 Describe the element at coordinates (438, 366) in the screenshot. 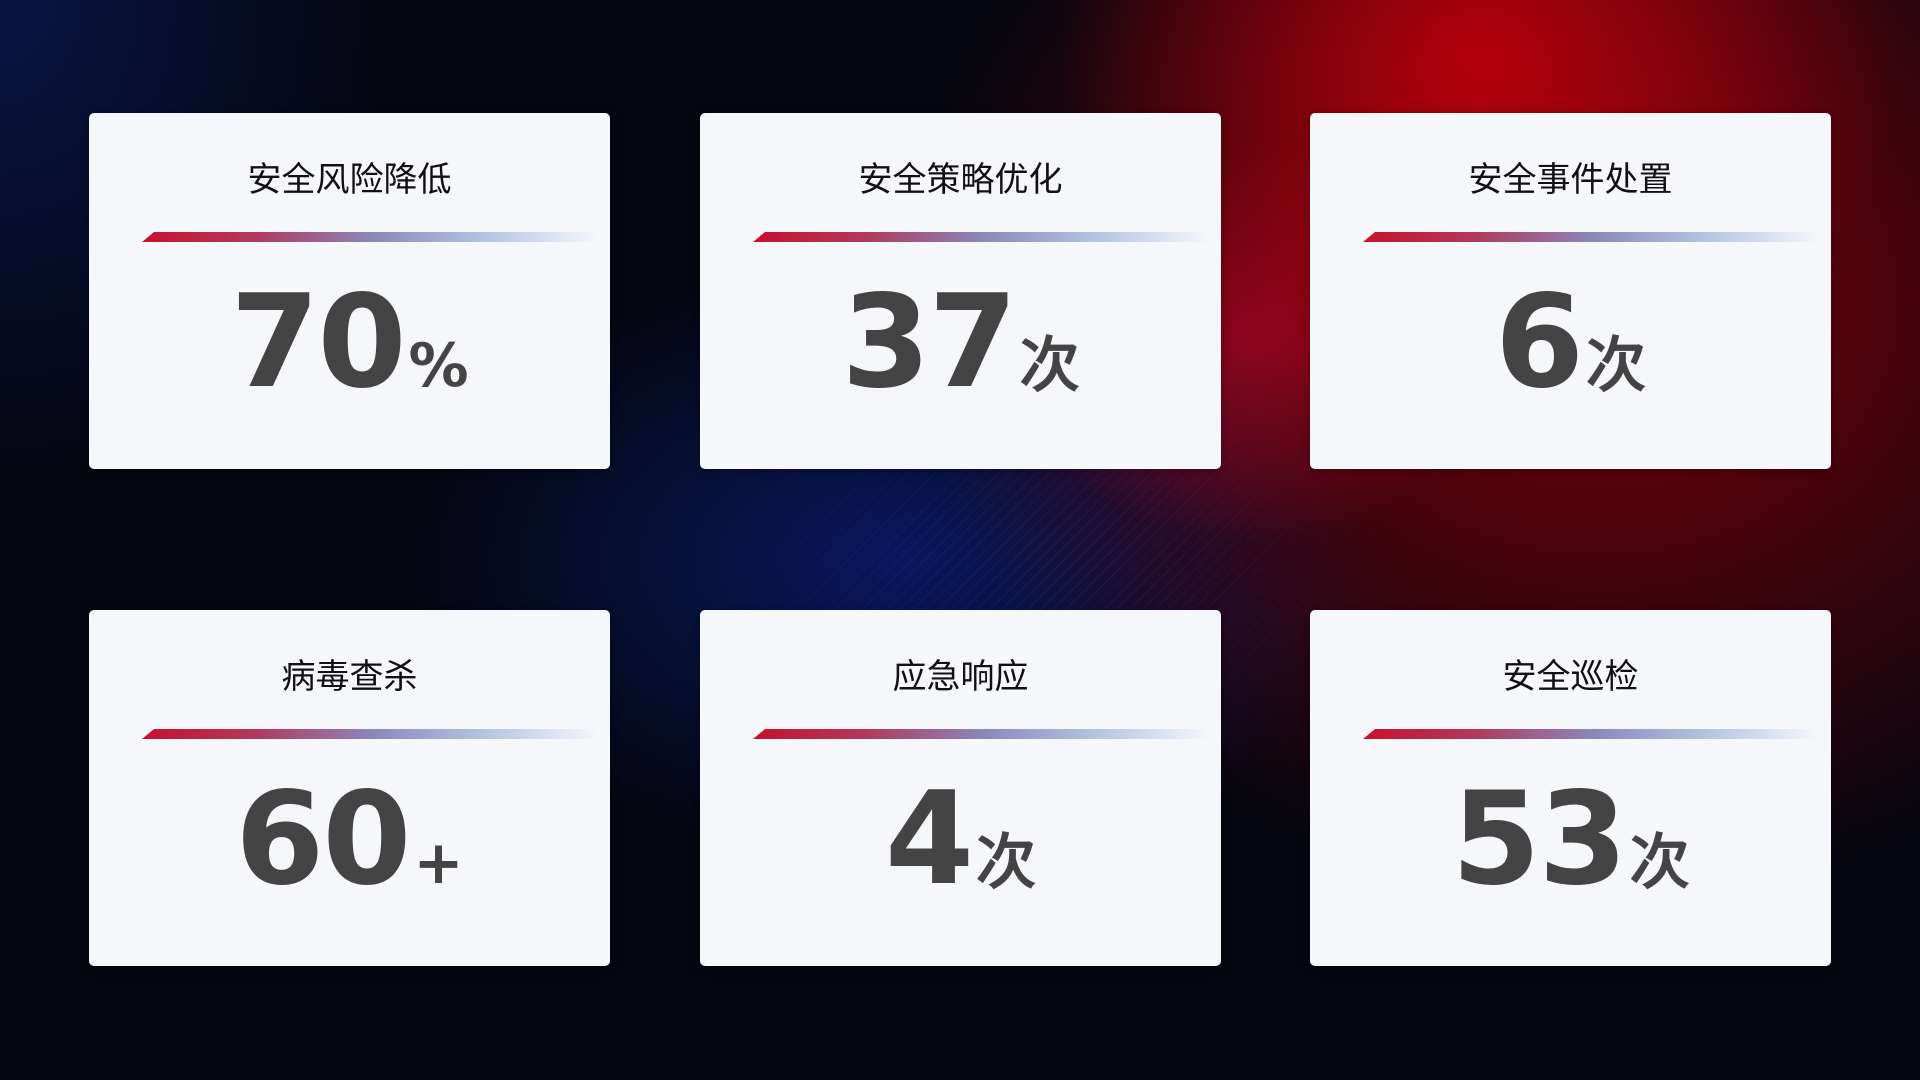

I see `value-unit: %` at that location.